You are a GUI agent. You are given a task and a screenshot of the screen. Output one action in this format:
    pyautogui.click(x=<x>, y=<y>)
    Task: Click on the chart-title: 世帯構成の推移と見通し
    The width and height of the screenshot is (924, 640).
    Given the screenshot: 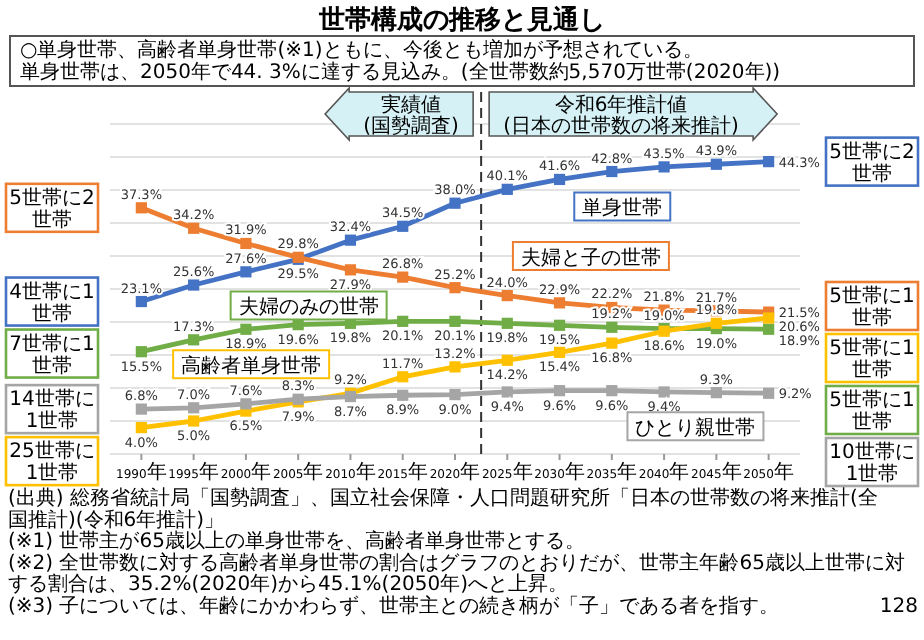 What is the action you would take?
    pyautogui.click(x=461, y=20)
    